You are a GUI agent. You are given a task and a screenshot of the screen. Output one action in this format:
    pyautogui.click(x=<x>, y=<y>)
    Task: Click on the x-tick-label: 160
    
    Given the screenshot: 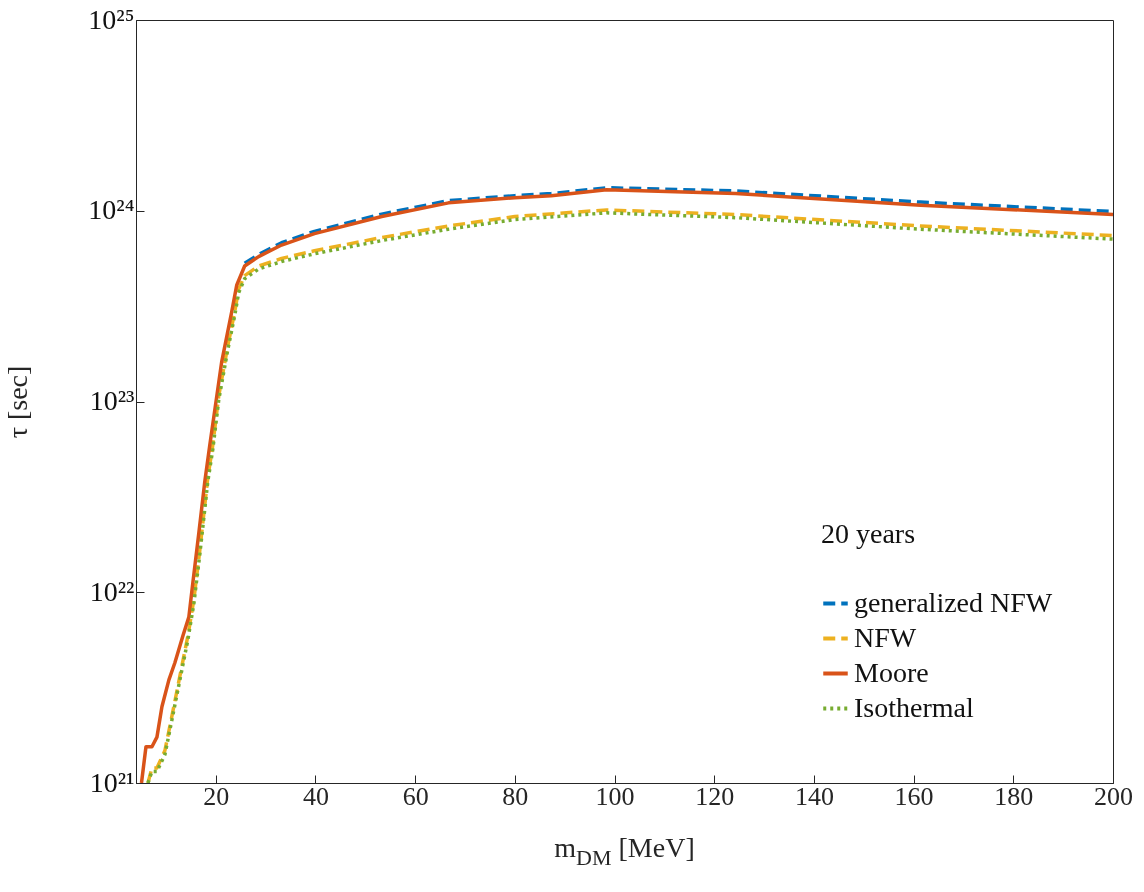 What is the action you would take?
    pyautogui.click(x=914, y=796)
    